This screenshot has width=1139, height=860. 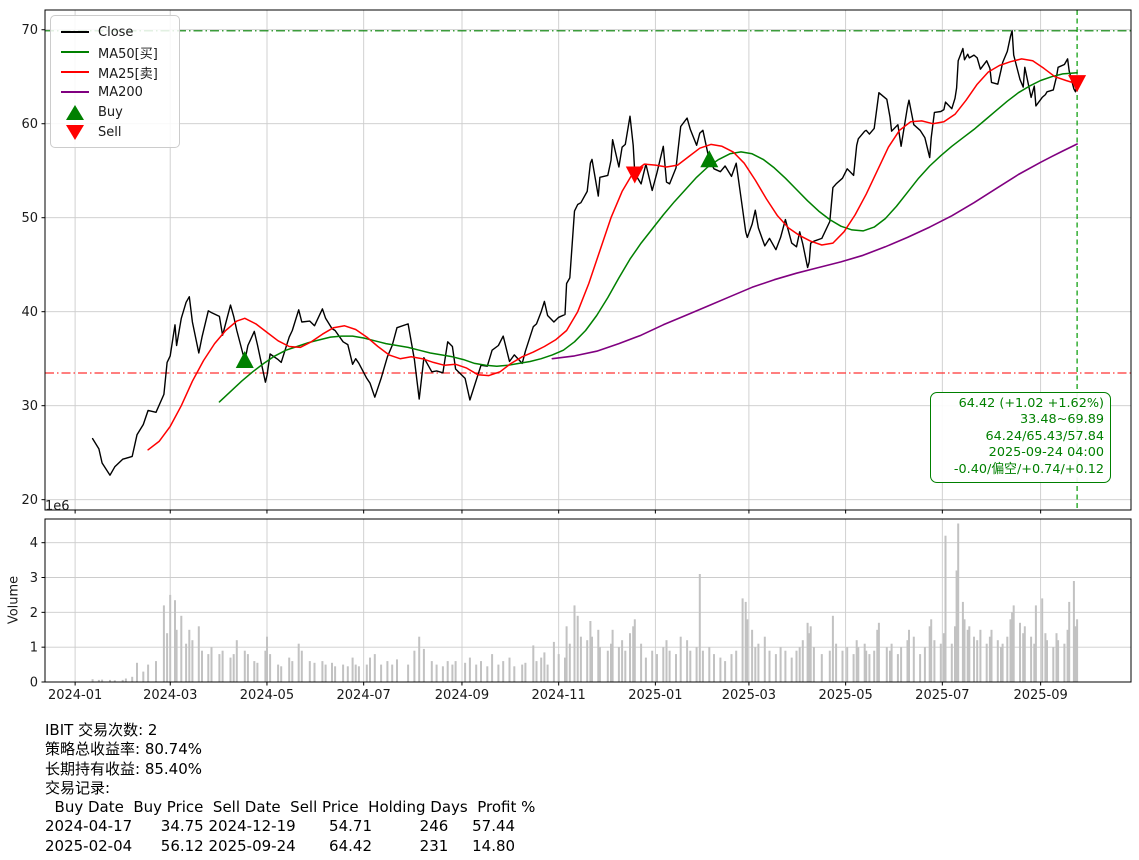 I want to click on annotation-date-line: 2025-09-24 04:00, so click(x=1046, y=453).